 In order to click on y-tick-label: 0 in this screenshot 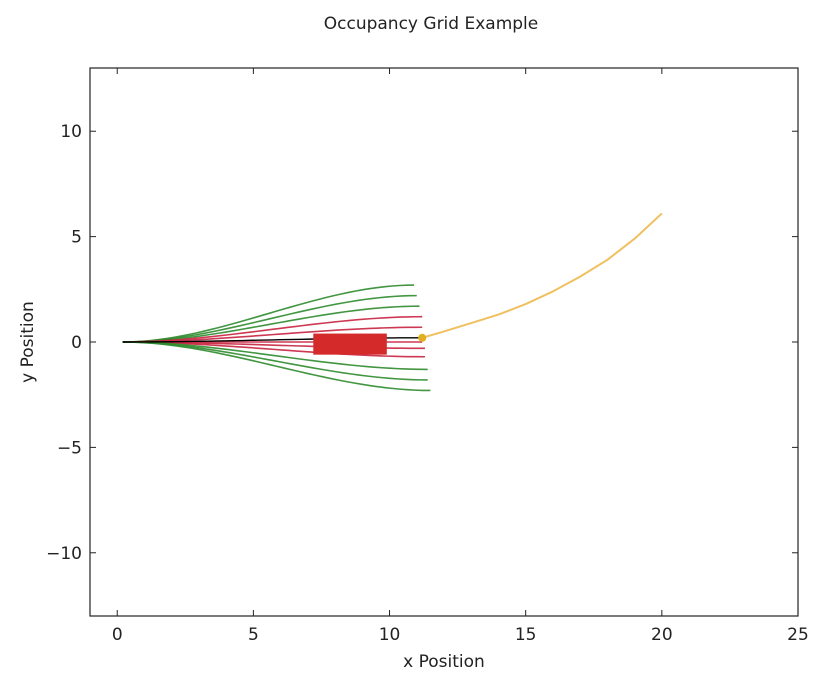, I will do `click(76, 343)`.